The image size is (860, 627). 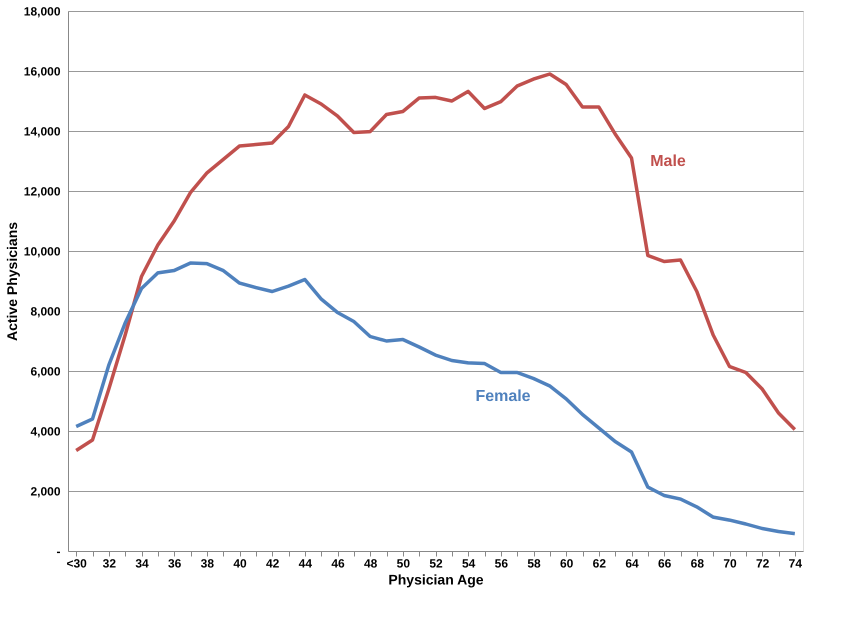 What do you see at coordinates (697, 563) in the screenshot?
I see `x-tick-label: 68` at bounding box center [697, 563].